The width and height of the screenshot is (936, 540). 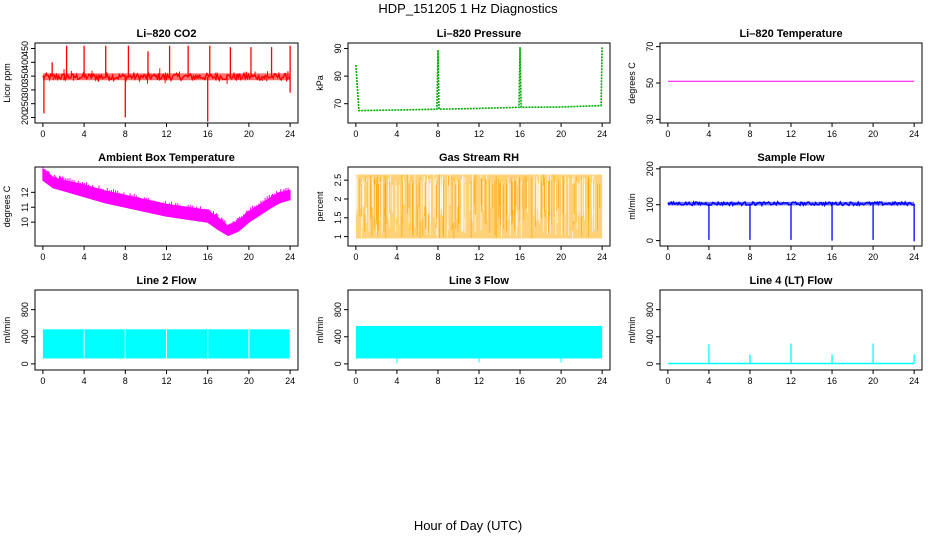 What do you see at coordinates (775, 207) in the screenshot?
I see `panel-6: Sample Flow ml/min 0 4 8 12 16 20 24 0 100 200` at bounding box center [775, 207].